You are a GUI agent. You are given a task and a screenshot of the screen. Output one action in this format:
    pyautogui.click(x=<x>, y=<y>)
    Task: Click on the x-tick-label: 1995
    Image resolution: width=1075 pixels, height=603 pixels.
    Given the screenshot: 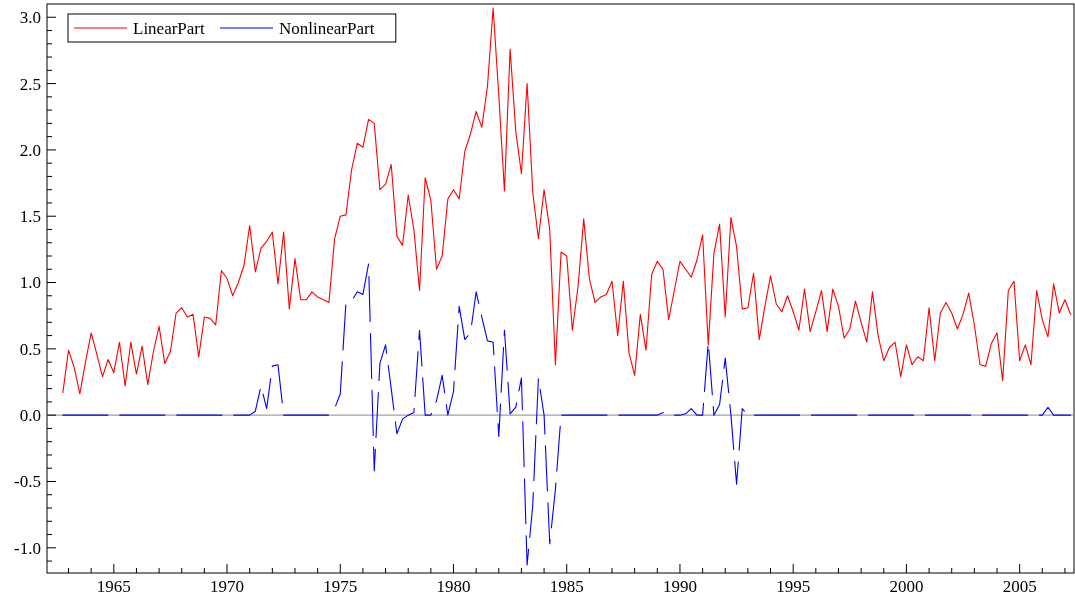 What is the action you would take?
    pyautogui.click(x=793, y=586)
    